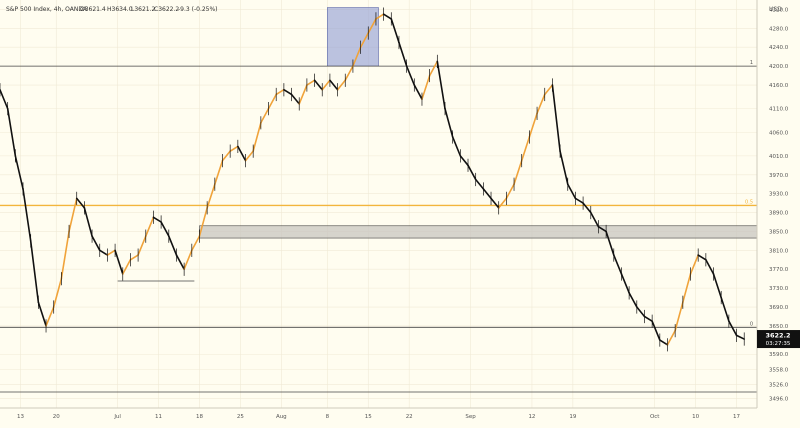  I want to click on ohlc-close: C3622.2, so click(166, 9).